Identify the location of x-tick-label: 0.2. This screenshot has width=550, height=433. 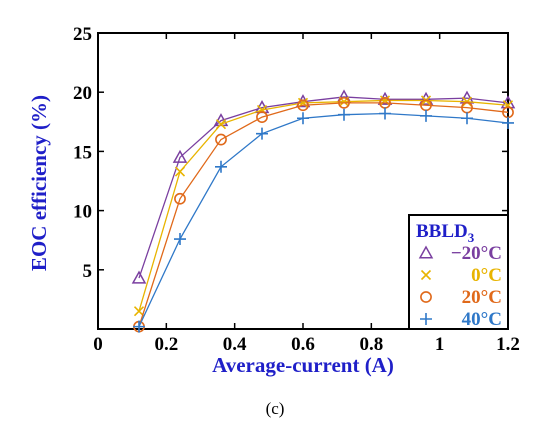
(166, 344).